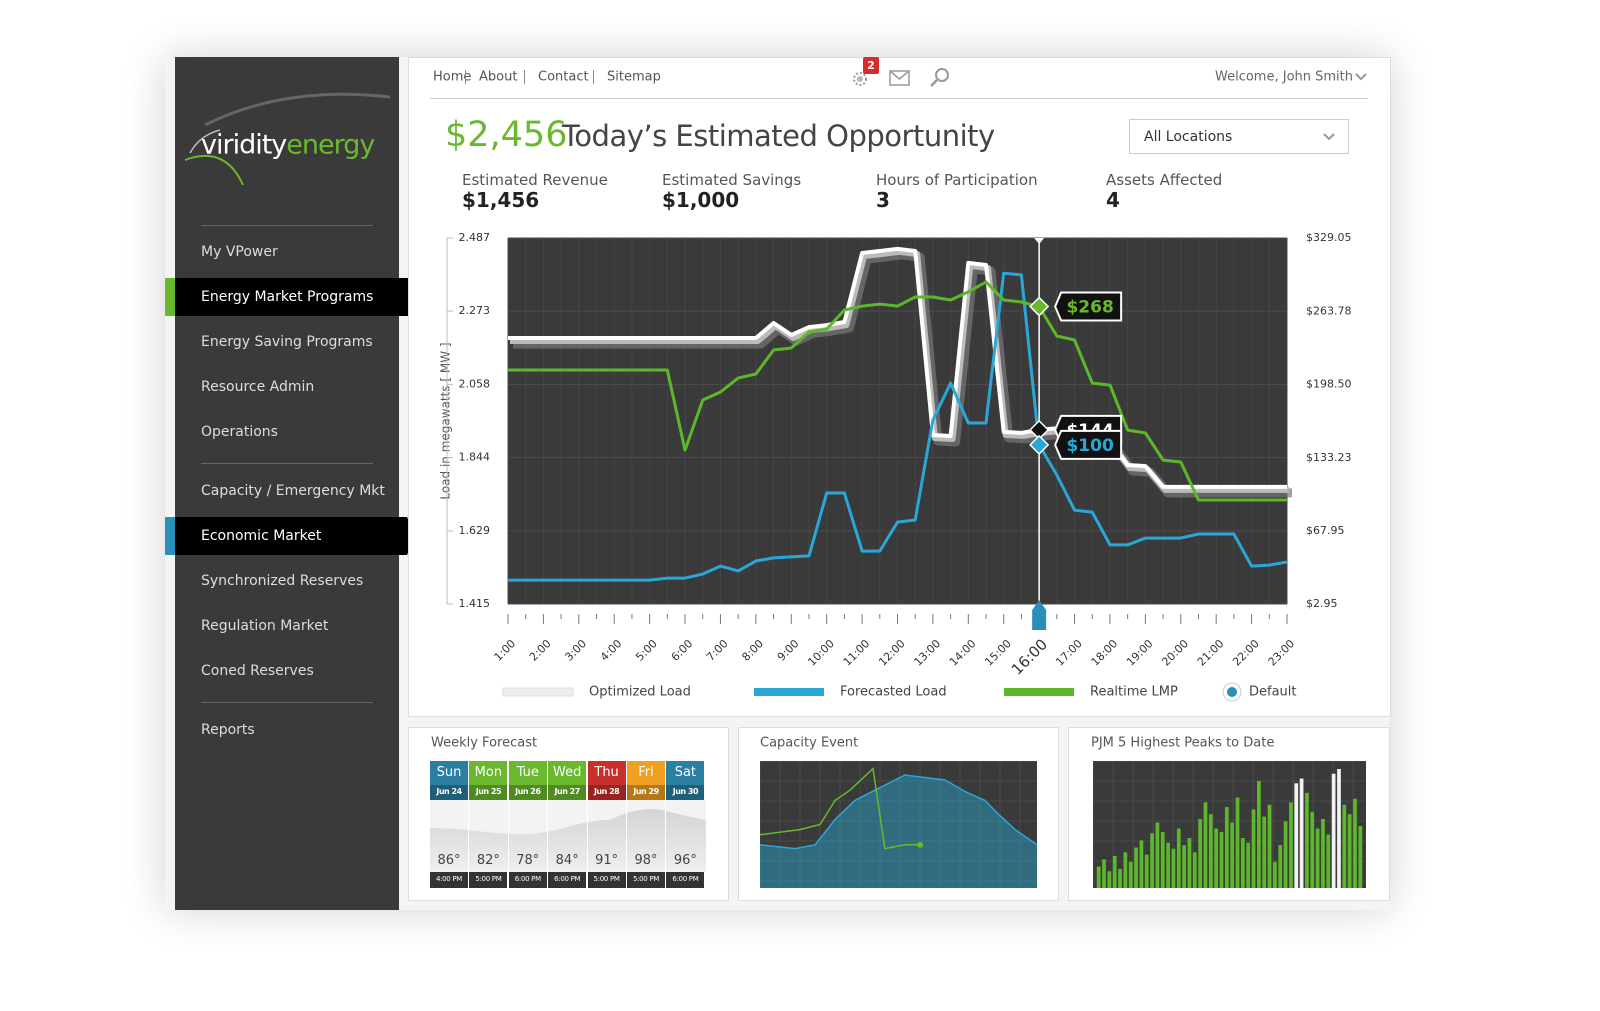  Describe the element at coordinates (646, 860) in the screenshot. I see `day-temp: 98°` at that location.